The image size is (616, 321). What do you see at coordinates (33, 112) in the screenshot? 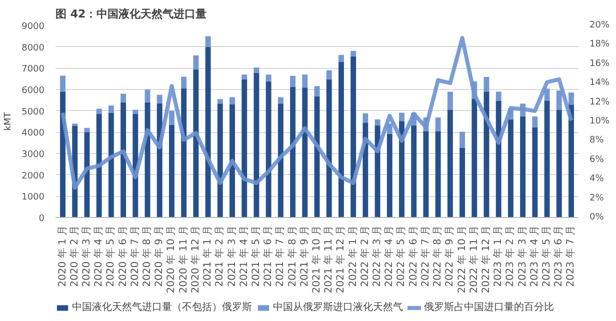
I see `y-tick-label: 5000` at bounding box center [33, 112].